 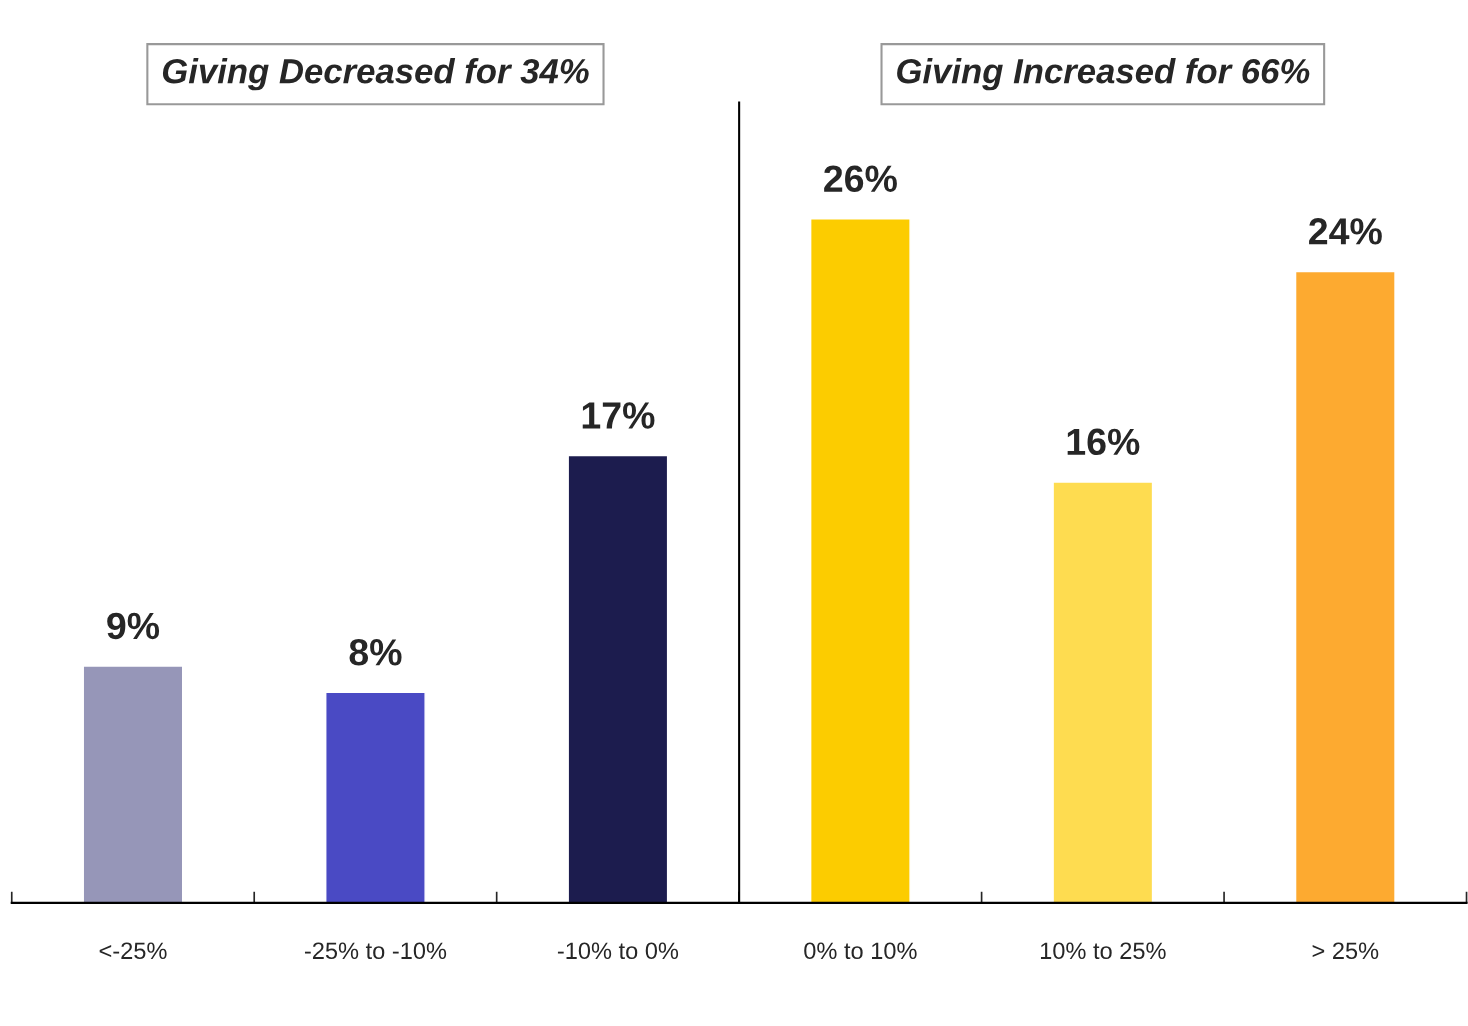 I want to click on x-tick-label: 0% to 10%, so click(x=860, y=951).